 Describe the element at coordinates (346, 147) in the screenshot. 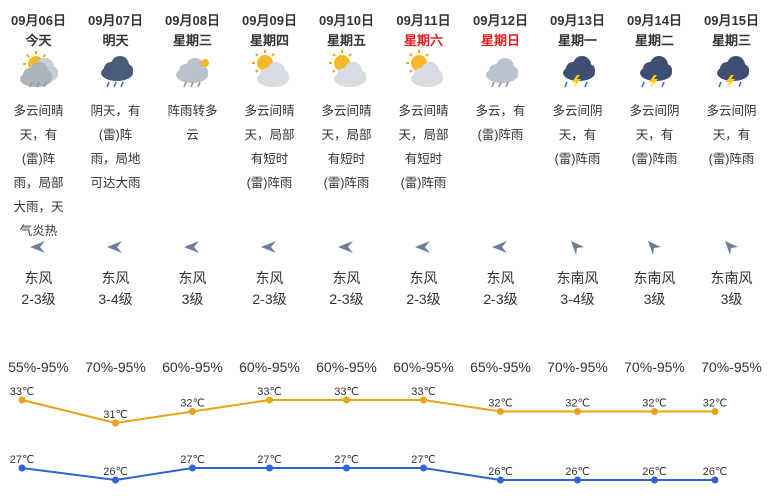

I see `forecast-description: 多云间晴天，局部有短时(雷)阵雨` at that location.